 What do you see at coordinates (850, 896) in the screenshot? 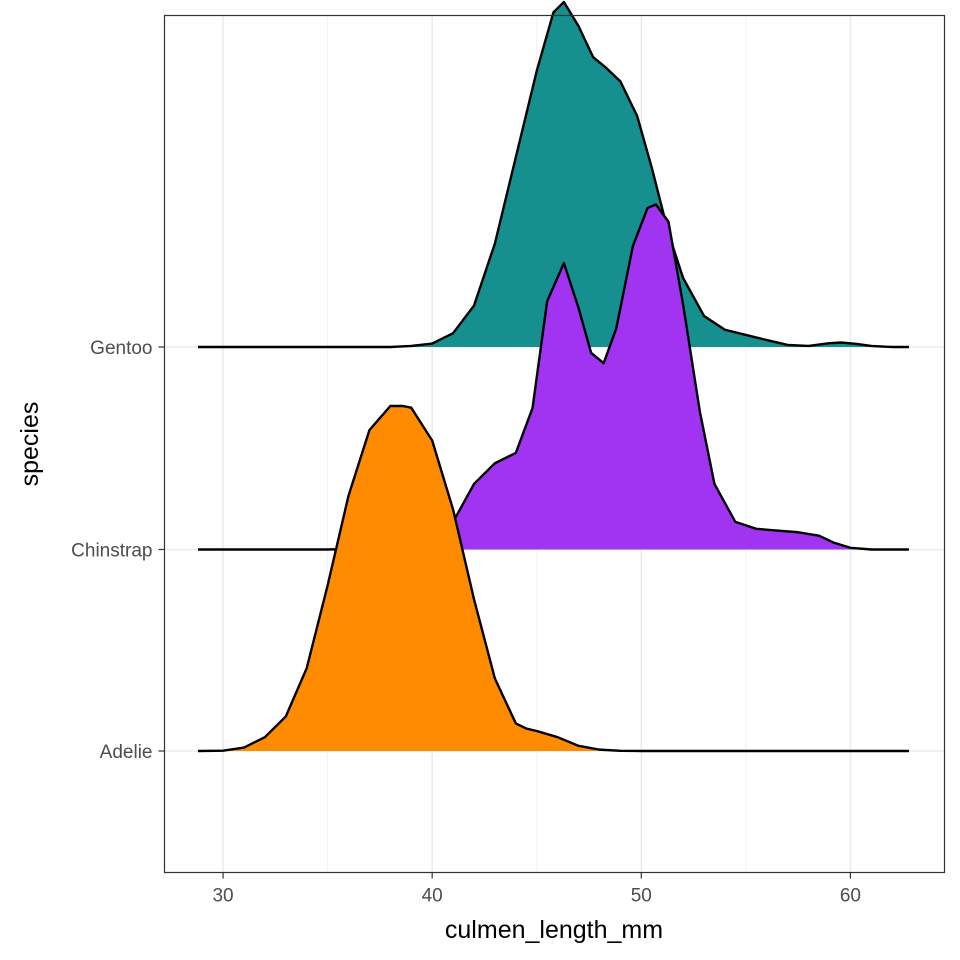
I see `x-tick-label: 60` at bounding box center [850, 896].